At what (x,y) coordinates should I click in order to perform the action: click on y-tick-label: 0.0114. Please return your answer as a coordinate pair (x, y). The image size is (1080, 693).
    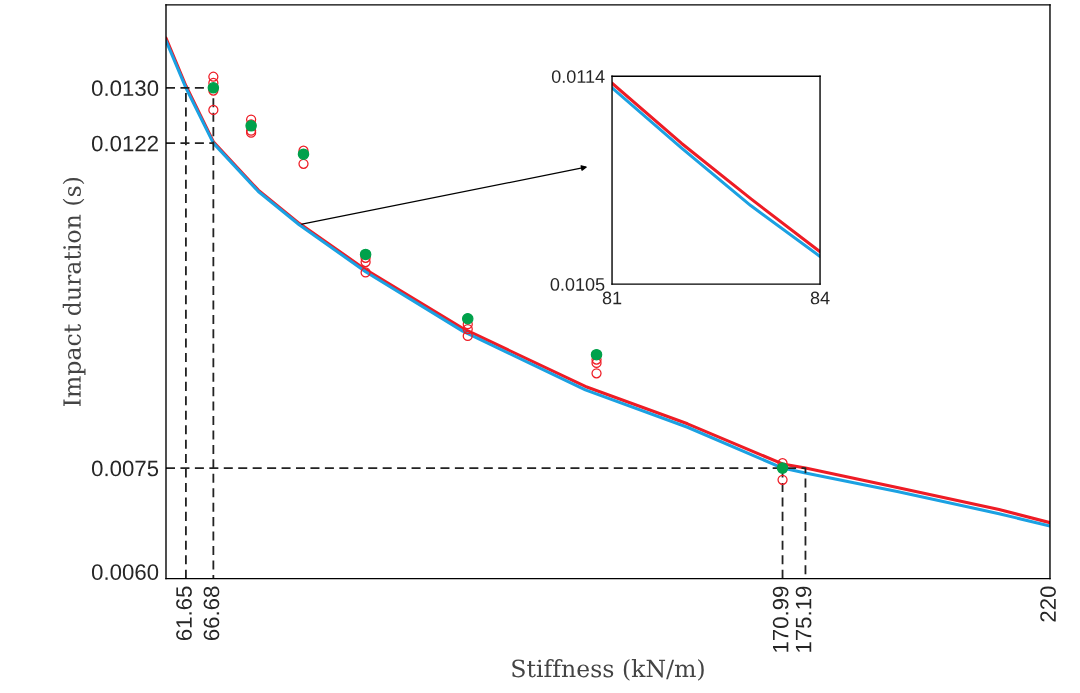
    Looking at the image, I should click on (578, 76).